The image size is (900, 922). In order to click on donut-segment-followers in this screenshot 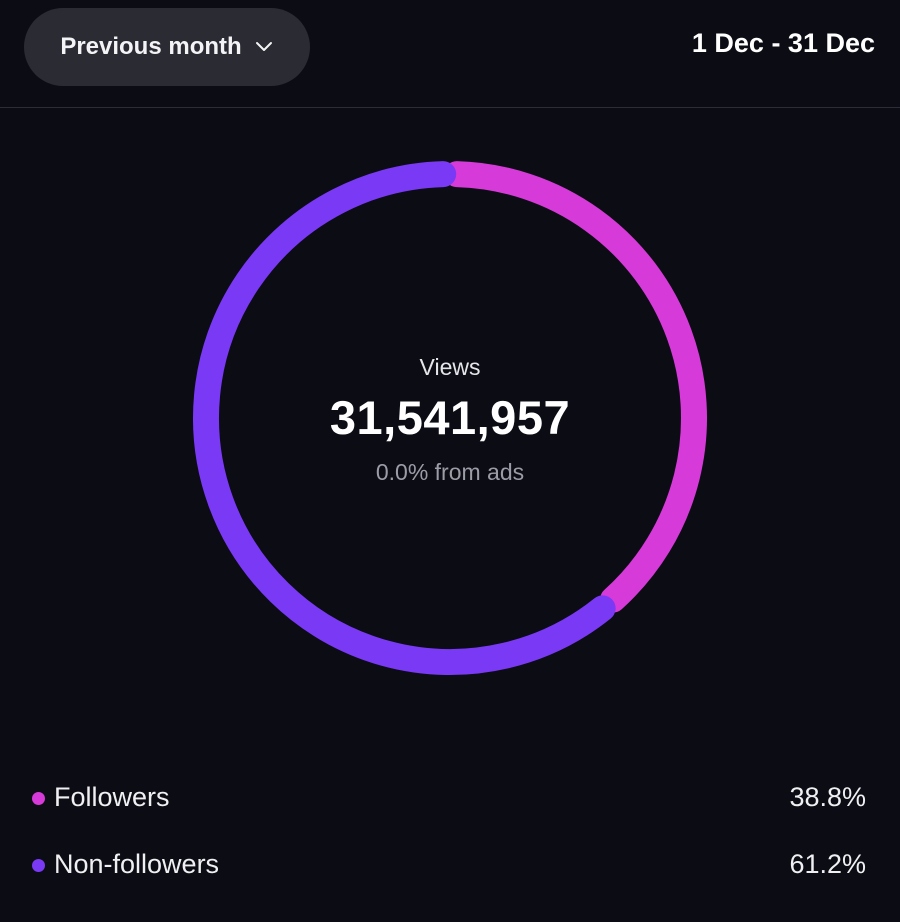, I will do `click(575, 387)`.